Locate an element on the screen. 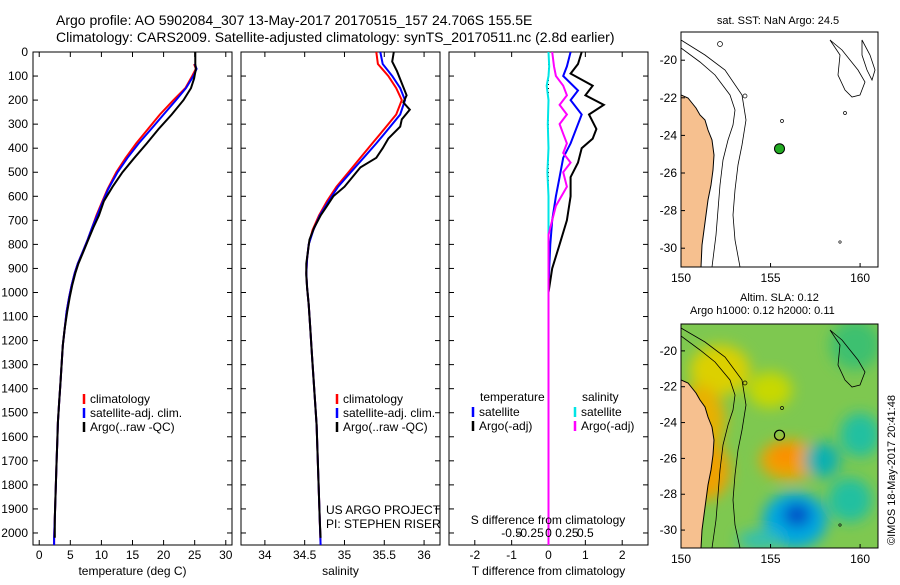 The width and height of the screenshot is (900, 585). difference-series-t-argo is located at coordinates (576, 298).